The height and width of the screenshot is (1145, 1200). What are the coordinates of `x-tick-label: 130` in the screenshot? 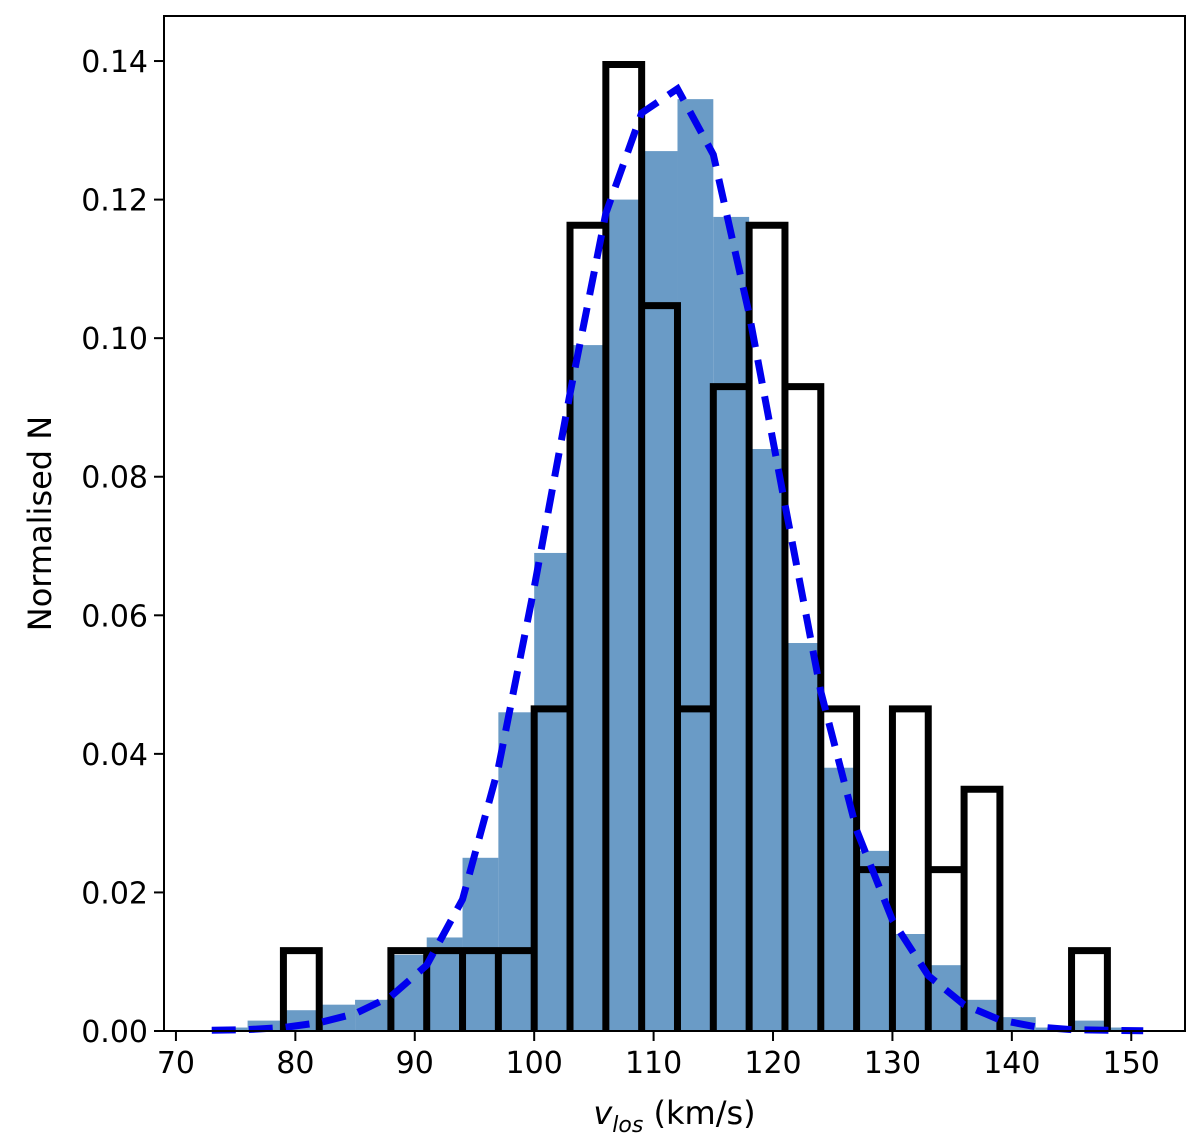 It's located at (892, 1063).